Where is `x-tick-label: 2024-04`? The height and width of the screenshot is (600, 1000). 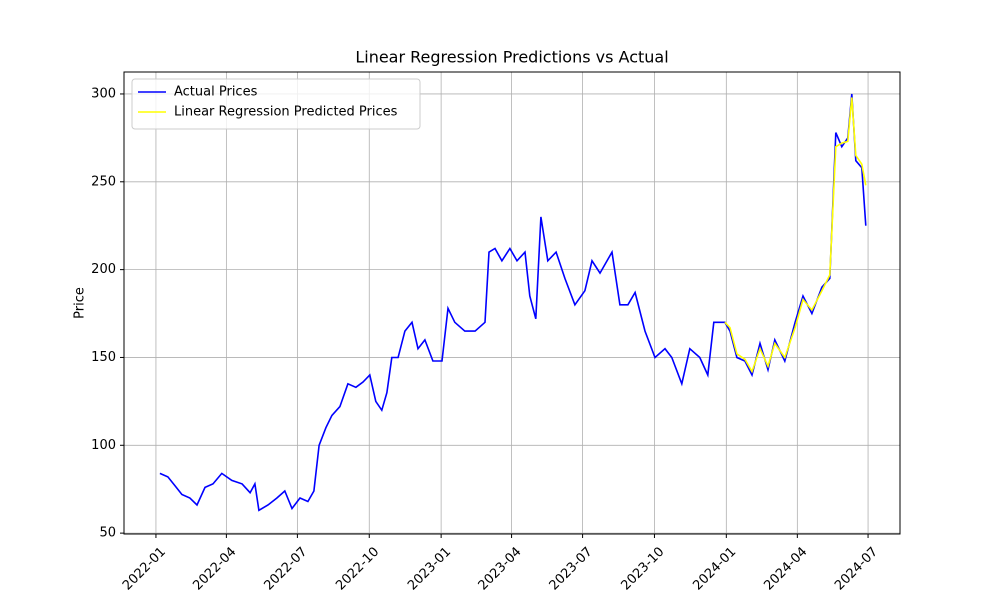
x-tick-label: 2024-04 is located at coordinates (785, 568).